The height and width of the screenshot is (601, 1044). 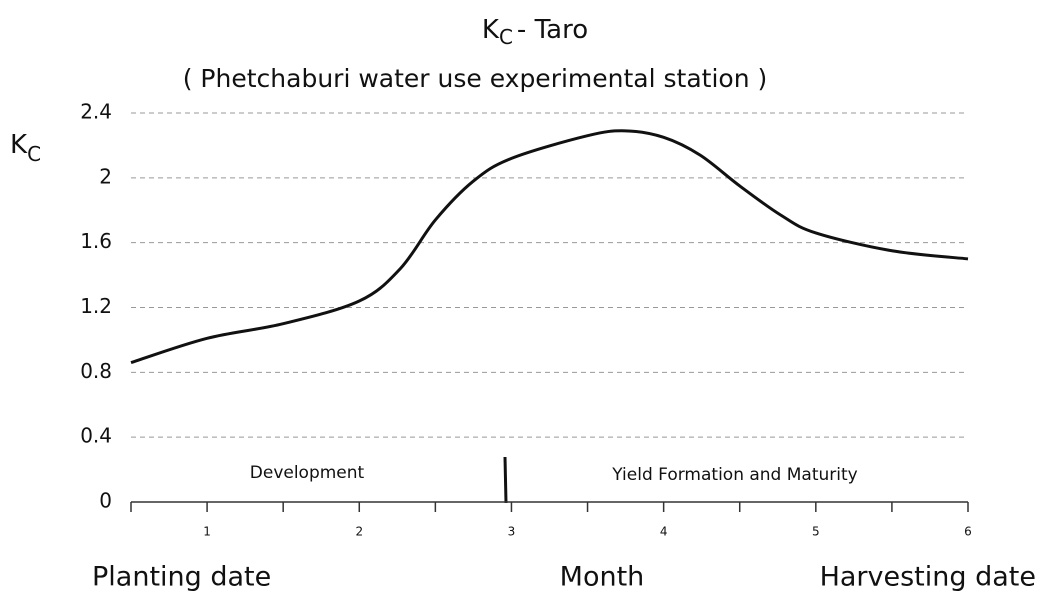 What do you see at coordinates (96, 436) in the screenshot?
I see `y-tick-label: 0.4` at bounding box center [96, 436].